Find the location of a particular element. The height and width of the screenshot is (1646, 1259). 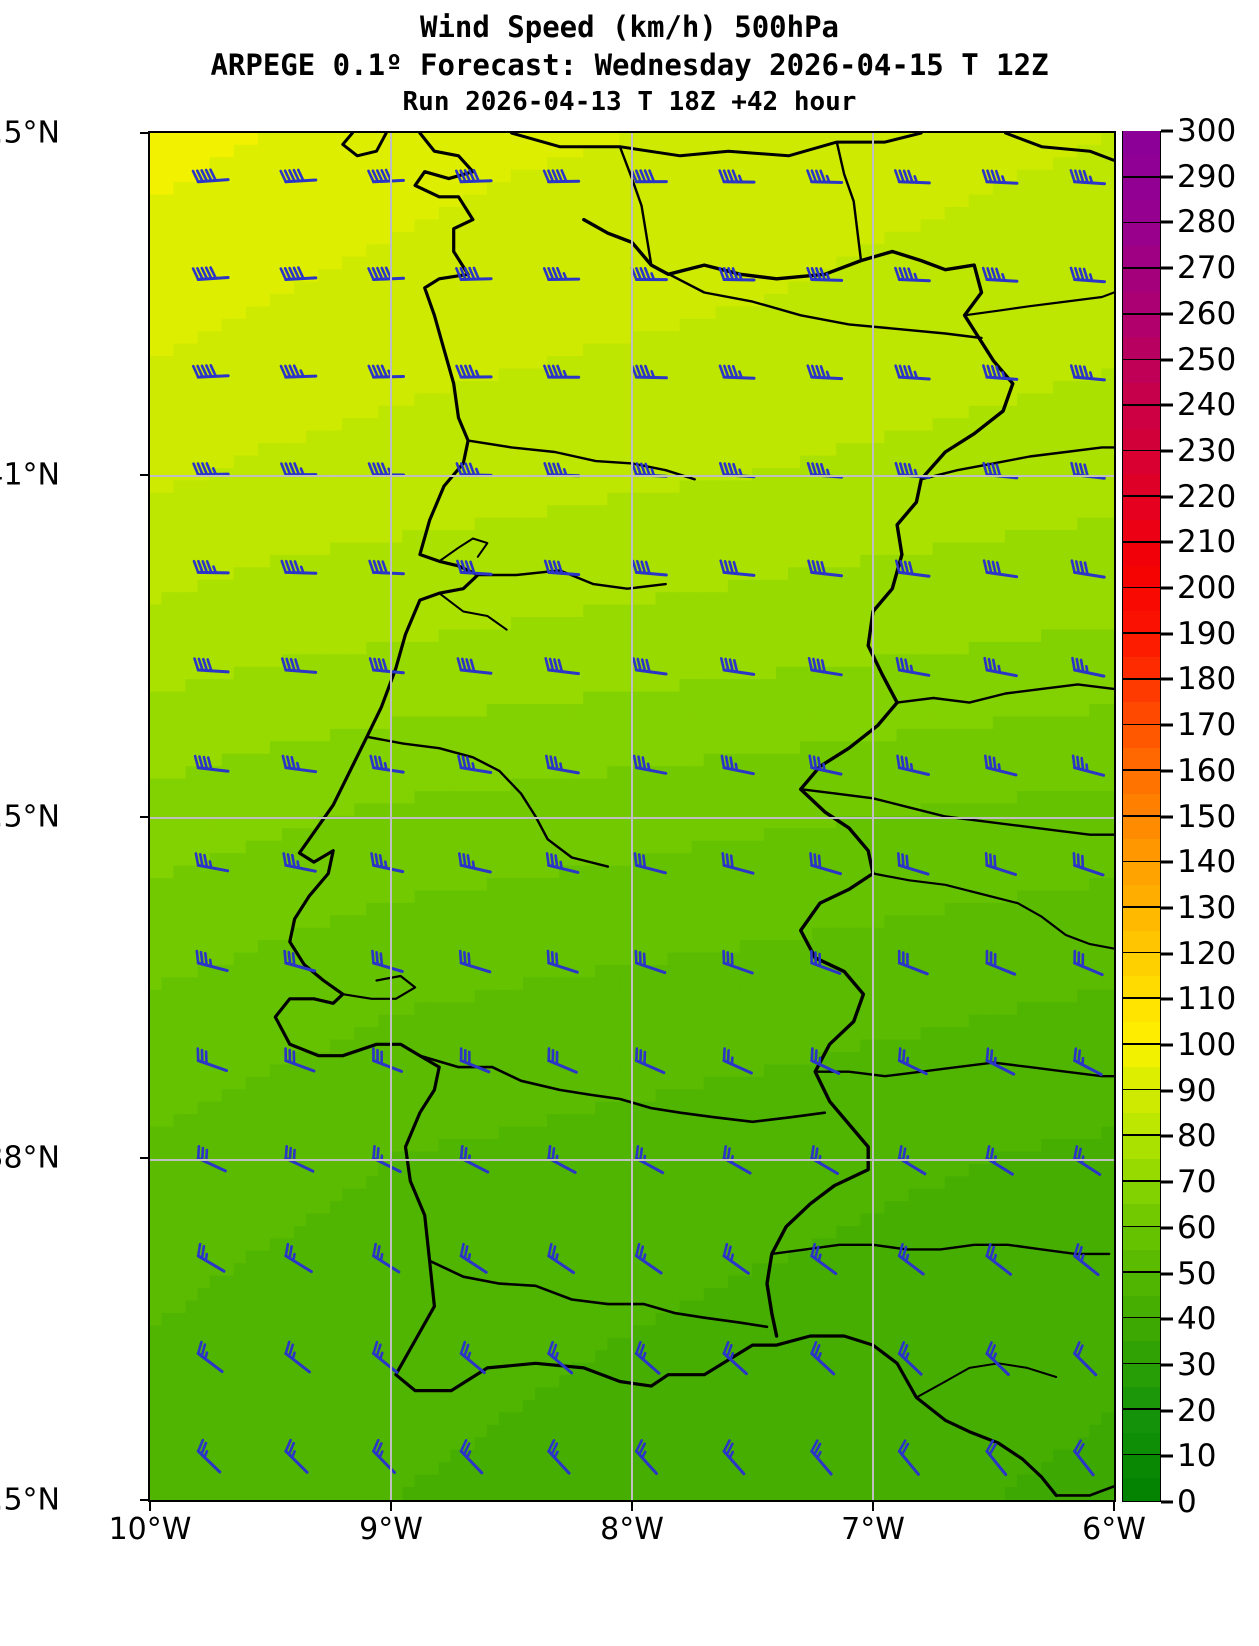

colorbar-tick-label: 60 is located at coordinates (1197, 1227).